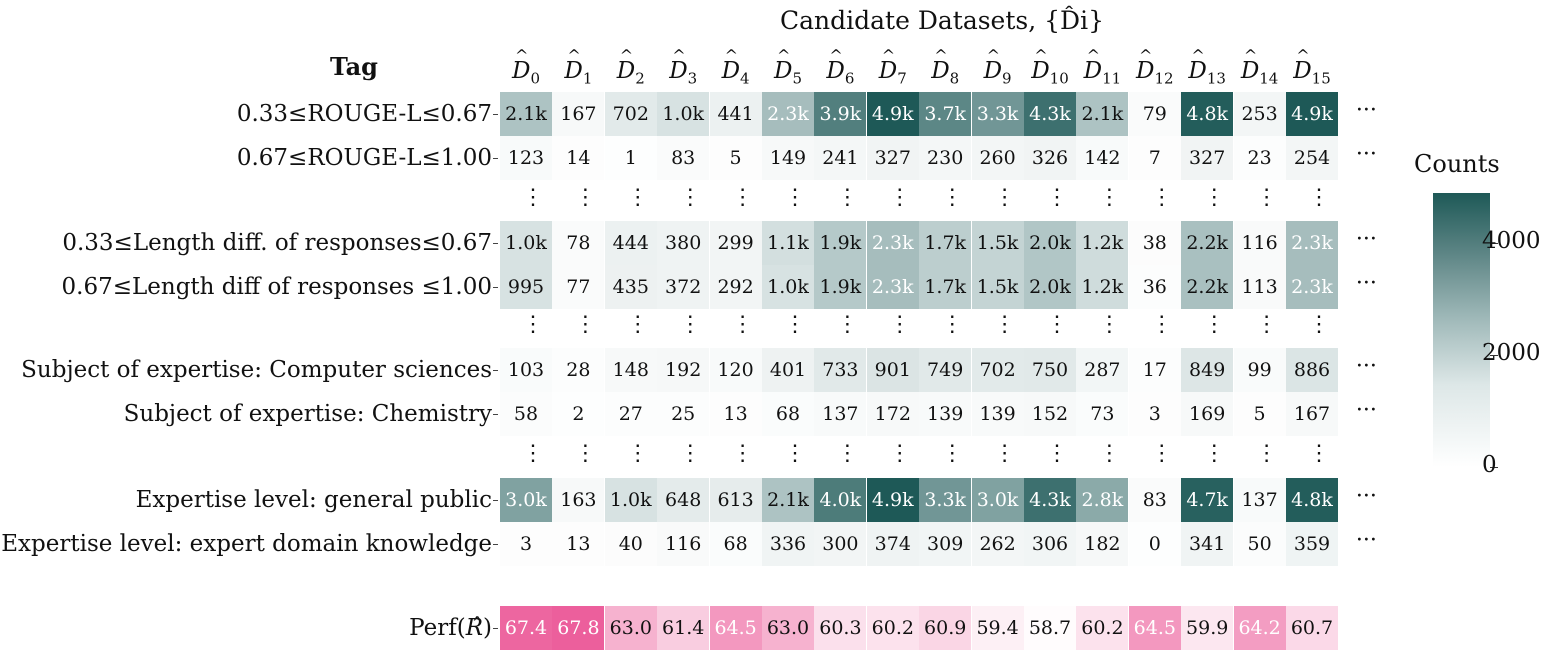  I want to click on column-header: D14, so click(1260, 67).